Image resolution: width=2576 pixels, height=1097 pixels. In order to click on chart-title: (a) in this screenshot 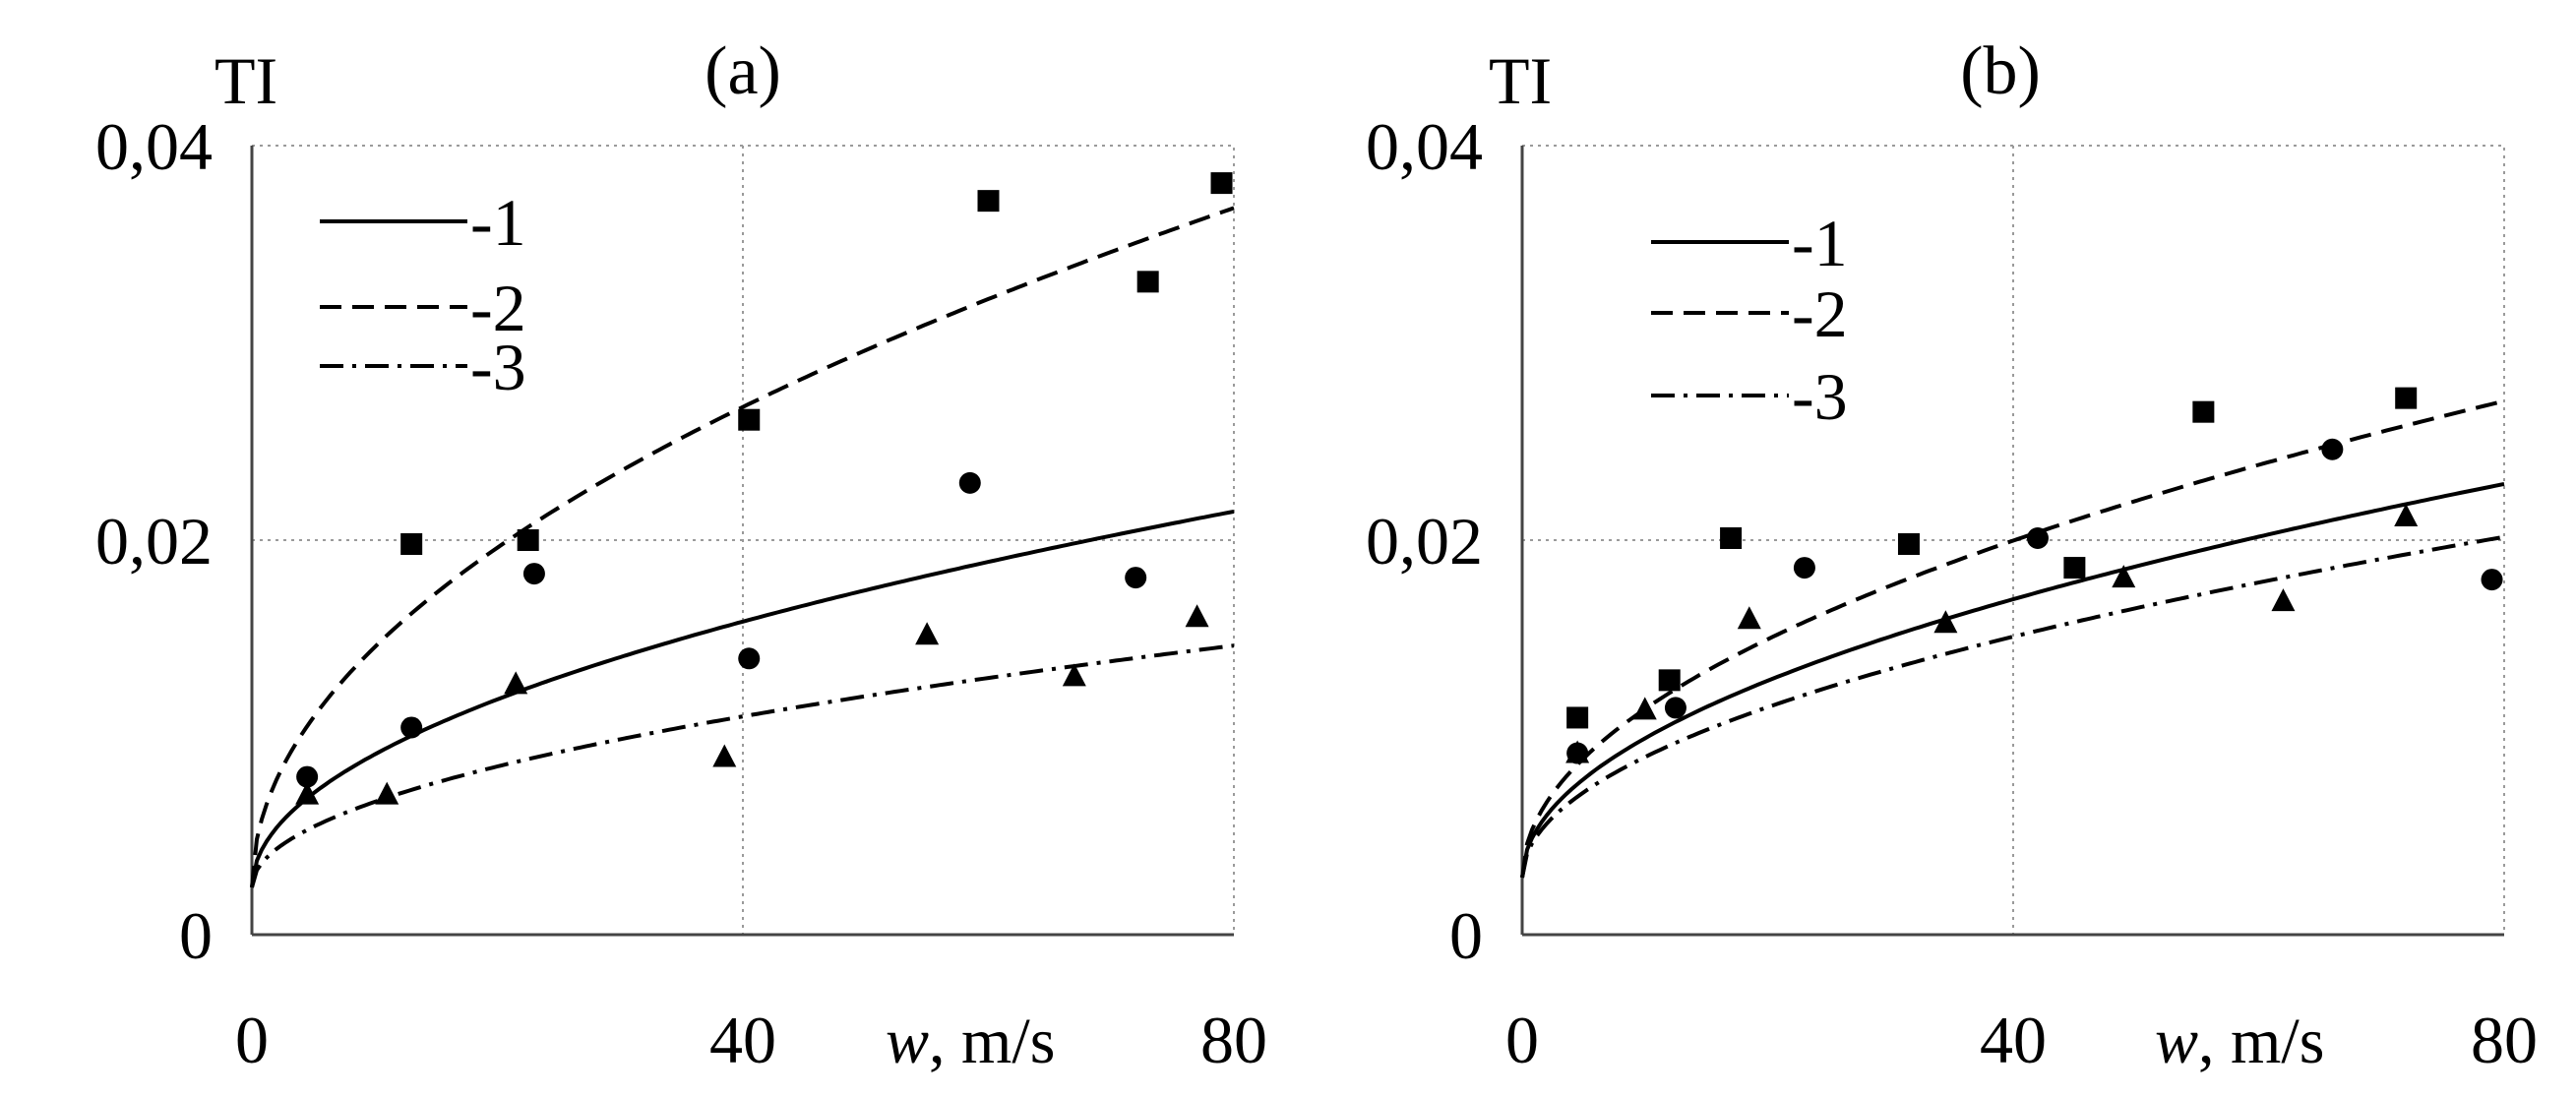, I will do `click(743, 71)`.